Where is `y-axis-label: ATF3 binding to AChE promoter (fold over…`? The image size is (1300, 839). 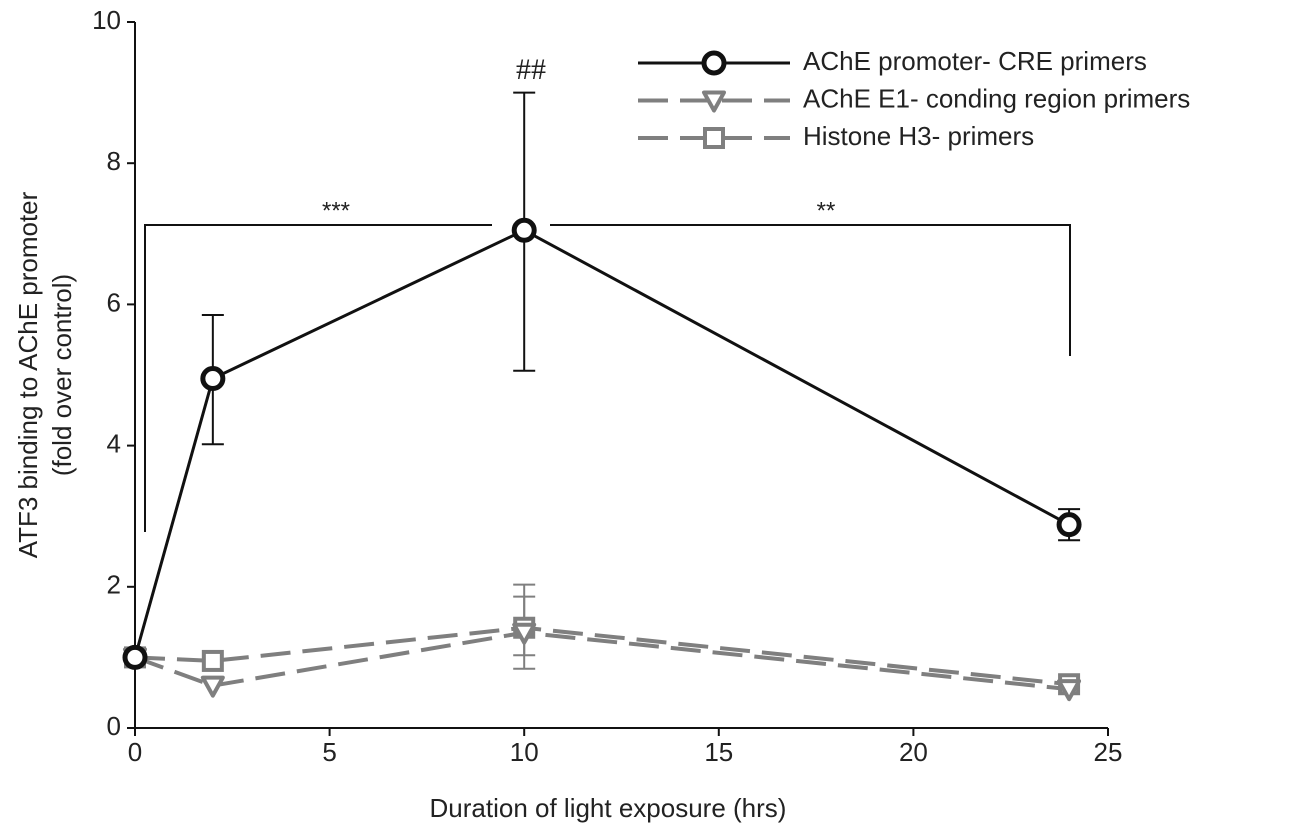
y-axis-label: ATF3 binding to AChE promoter (fold over… is located at coordinates (45, 374).